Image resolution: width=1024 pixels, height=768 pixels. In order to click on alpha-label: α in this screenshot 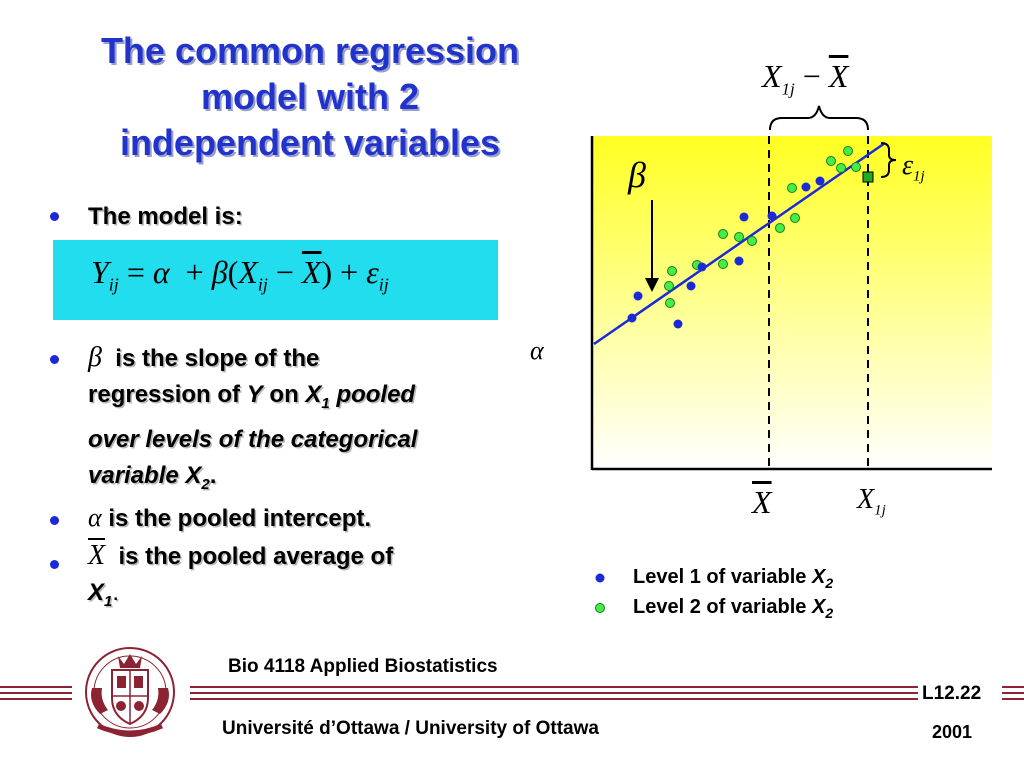, I will do `click(537, 350)`.